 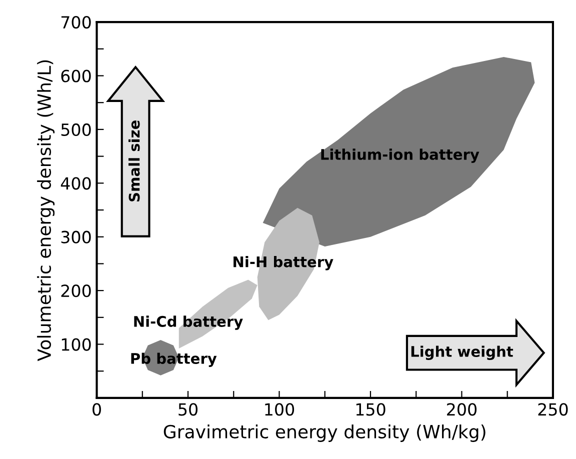 I want to click on y-tick-label: 300, so click(x=76, y=237).